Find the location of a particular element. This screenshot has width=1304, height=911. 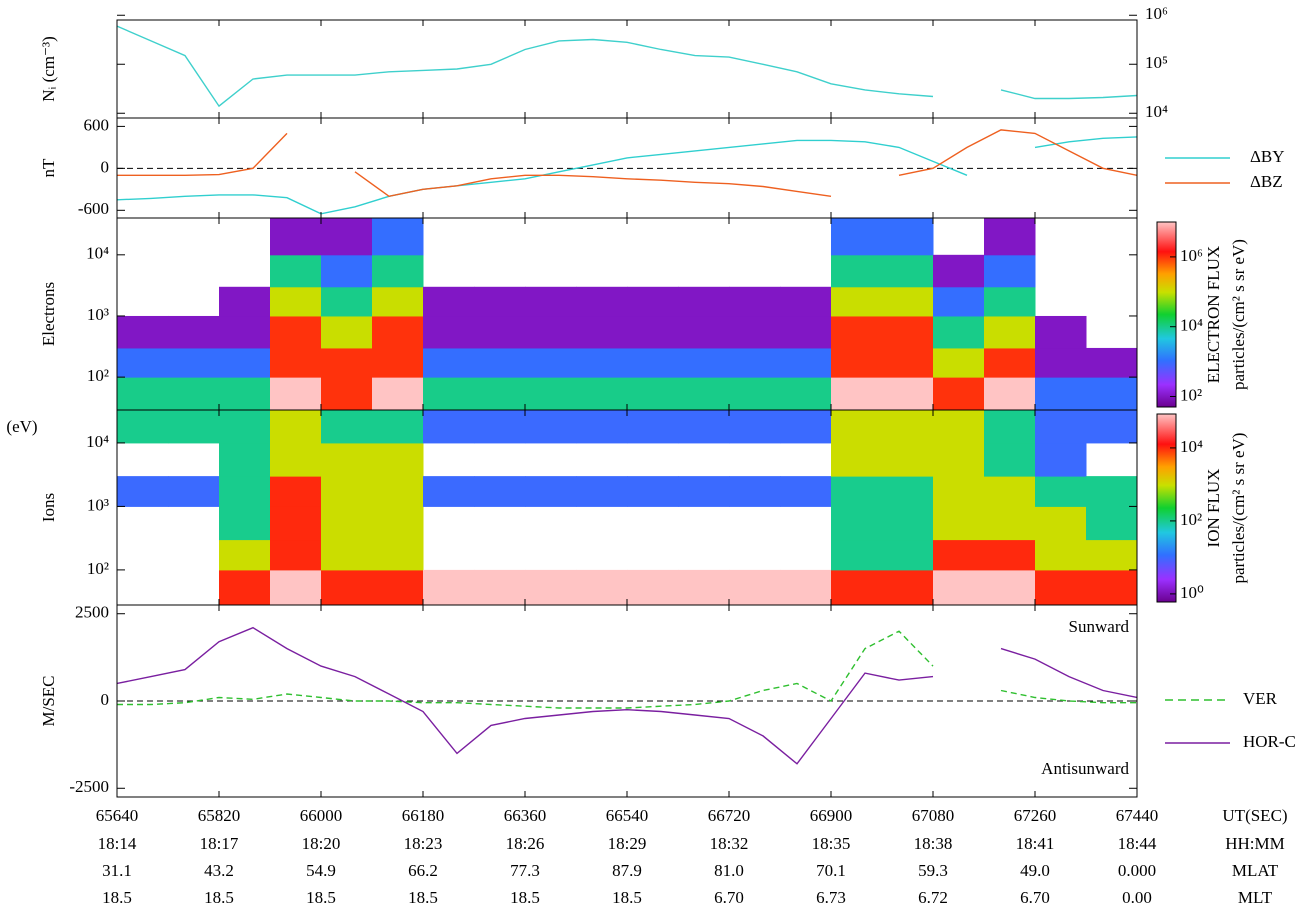

x-tick-label: 65820 is located at coordinates (219, 815).